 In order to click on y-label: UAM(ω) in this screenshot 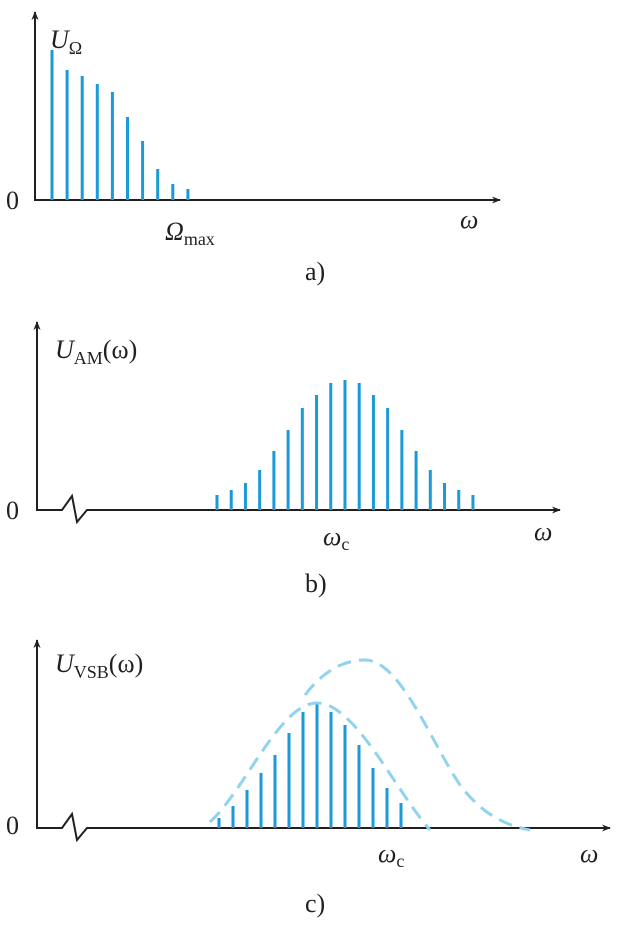, I will do `click(96, 351)`.